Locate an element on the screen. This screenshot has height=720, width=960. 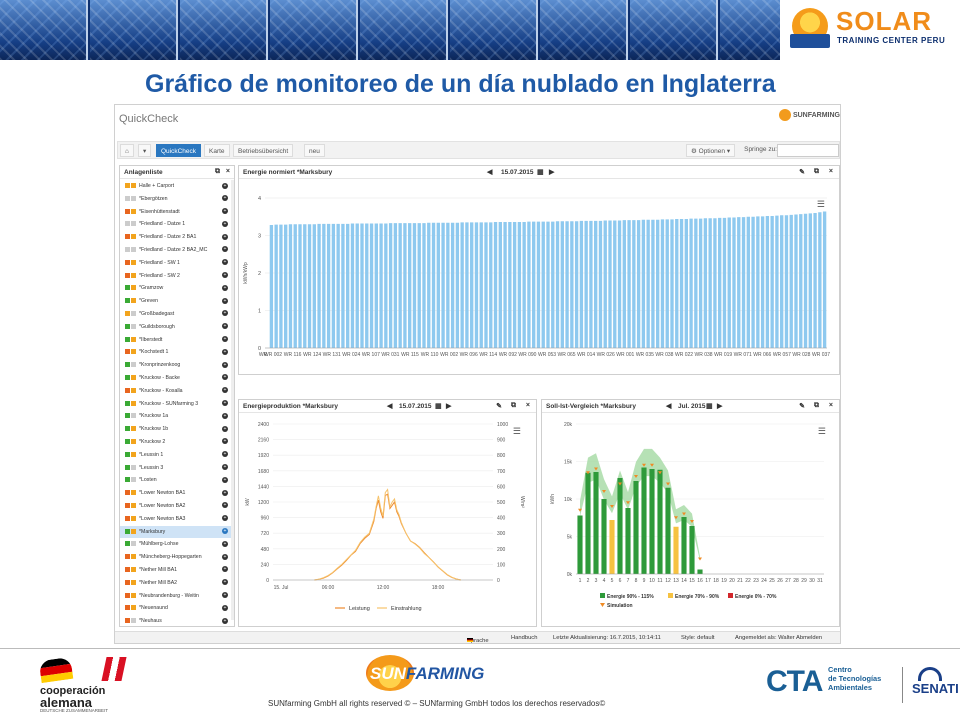
plant-list-item: *Lower Newton BA2 + is located at coordinates (176, 506).